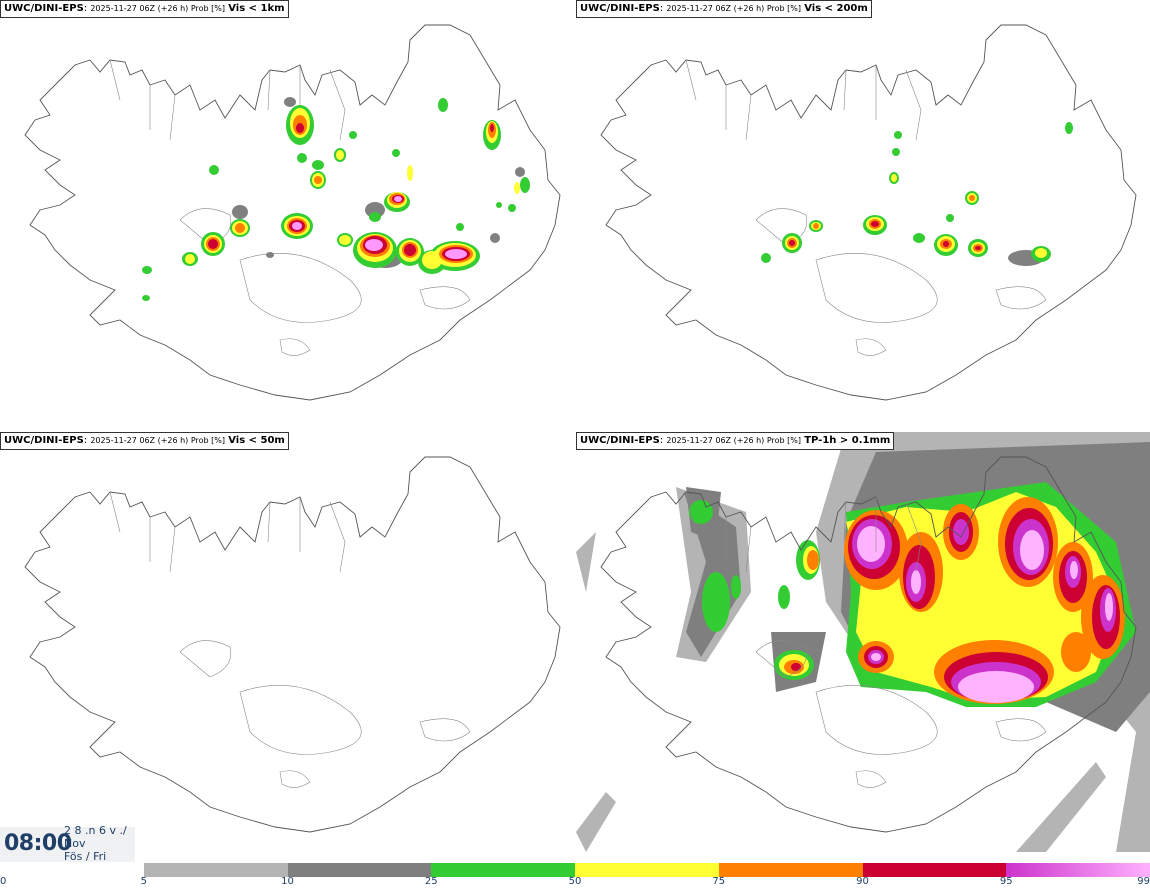  Describe the element at coordinates (431, 881) in the screenshot. I see `legend-tick-label: 25` at that location.